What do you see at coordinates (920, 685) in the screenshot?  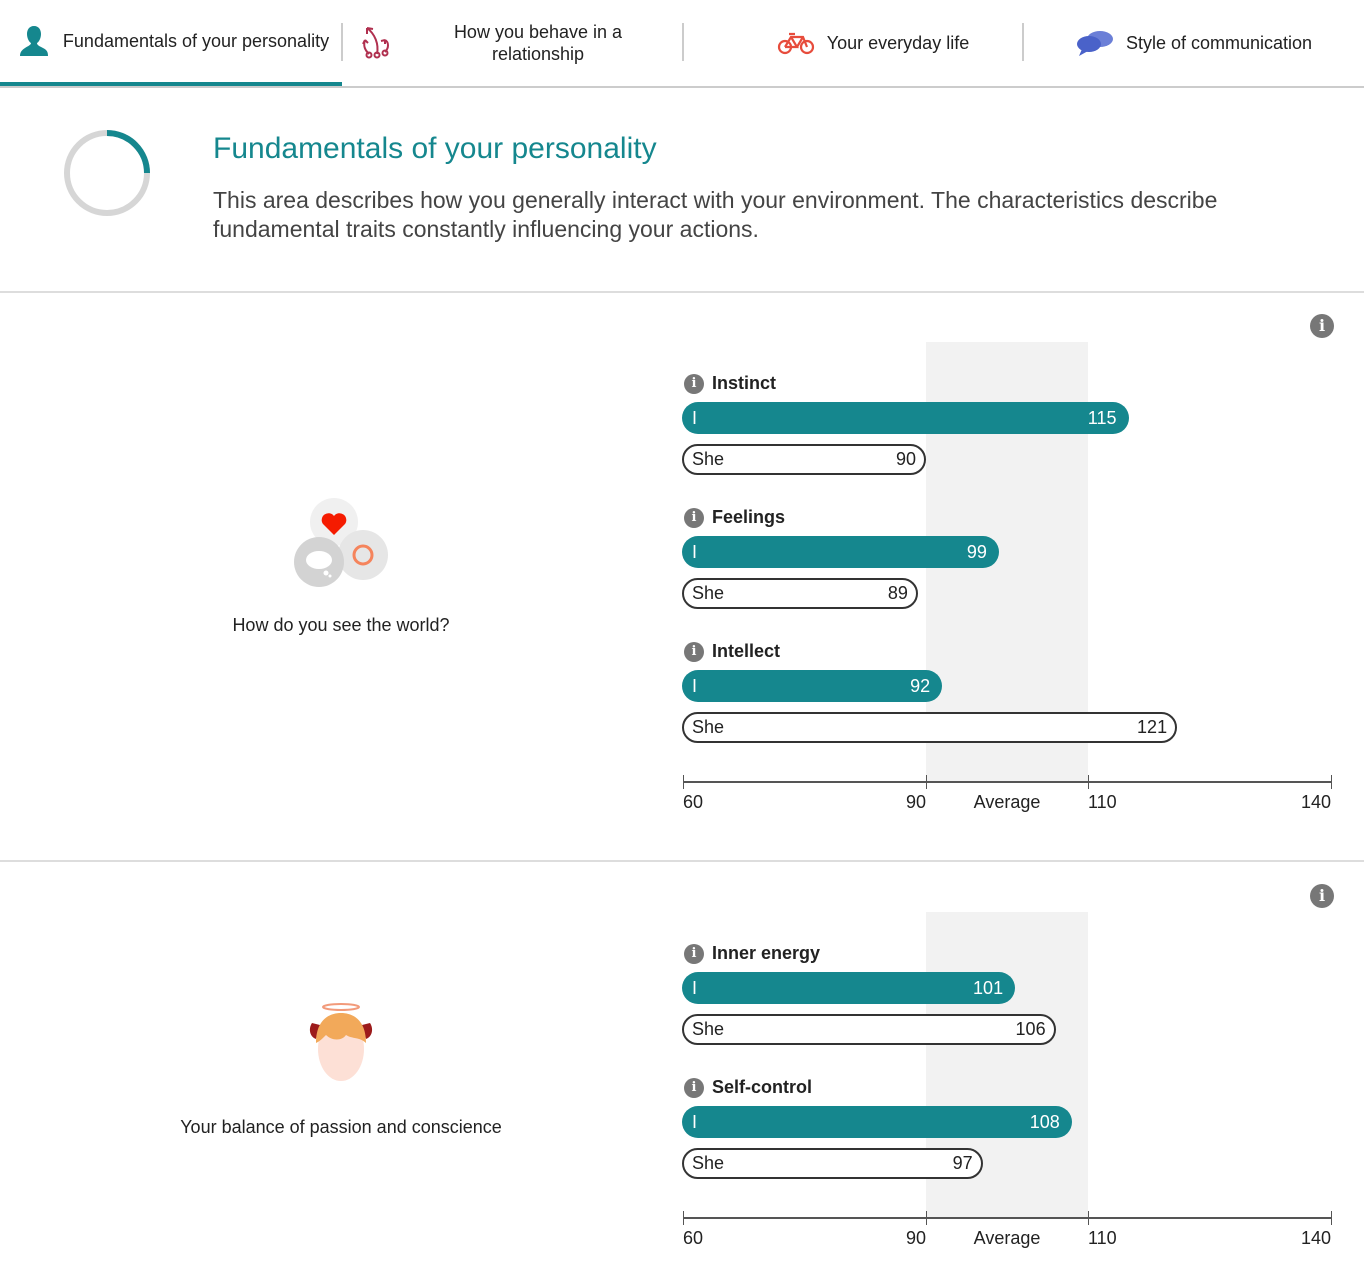 I see `bar-value: 92` at bounding box center [920, 685].